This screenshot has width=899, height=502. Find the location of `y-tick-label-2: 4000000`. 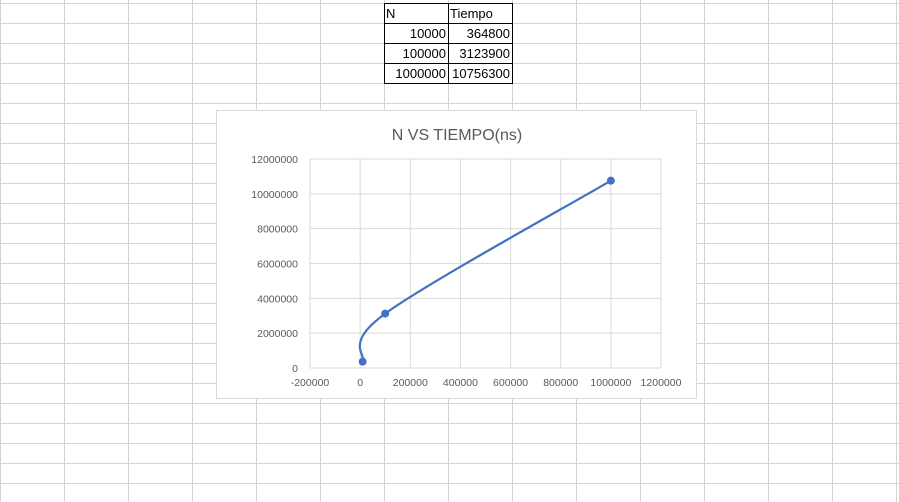

y-tick-label-2: 4000000 is located at coordinates (277, 299).